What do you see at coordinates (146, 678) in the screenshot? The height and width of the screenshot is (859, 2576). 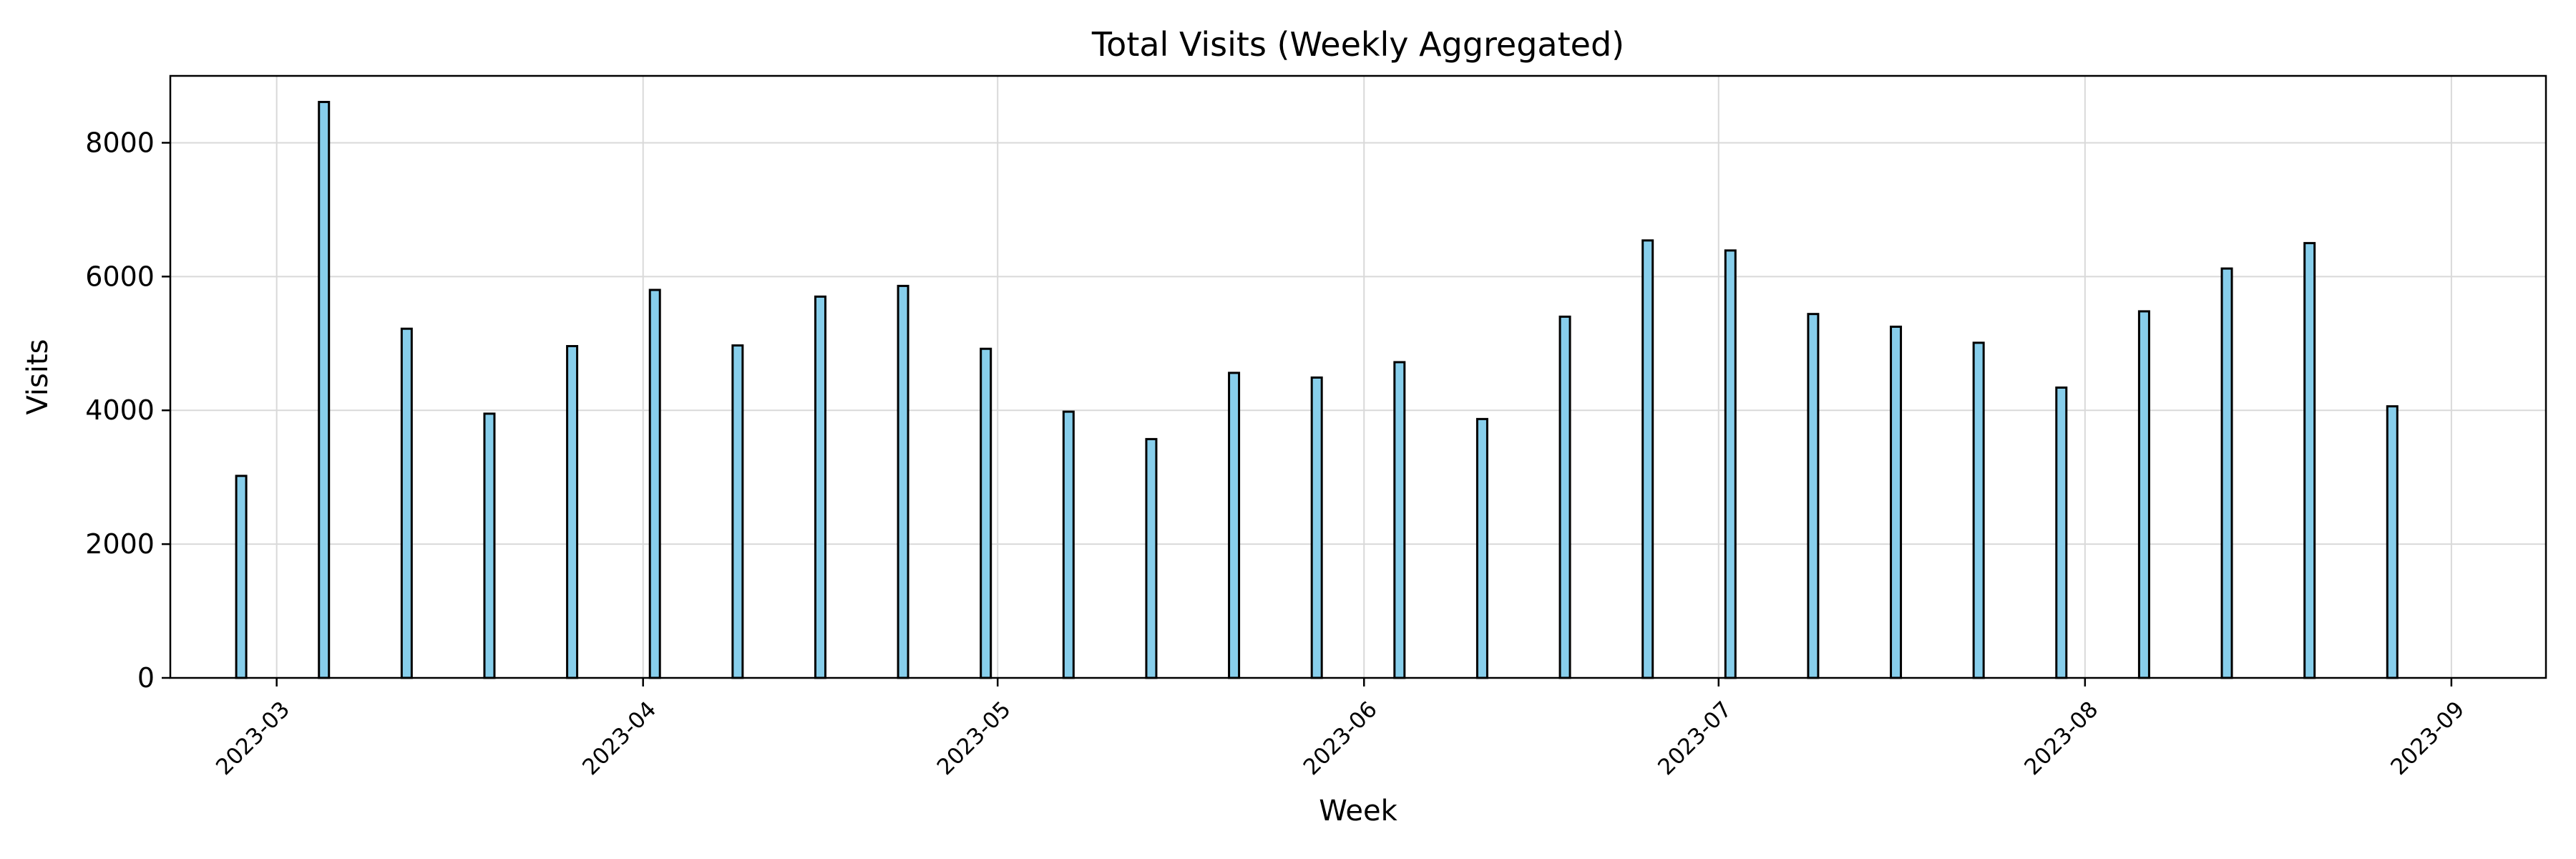 I see `y-tick-label: 0` at bounding box center [146, 678].